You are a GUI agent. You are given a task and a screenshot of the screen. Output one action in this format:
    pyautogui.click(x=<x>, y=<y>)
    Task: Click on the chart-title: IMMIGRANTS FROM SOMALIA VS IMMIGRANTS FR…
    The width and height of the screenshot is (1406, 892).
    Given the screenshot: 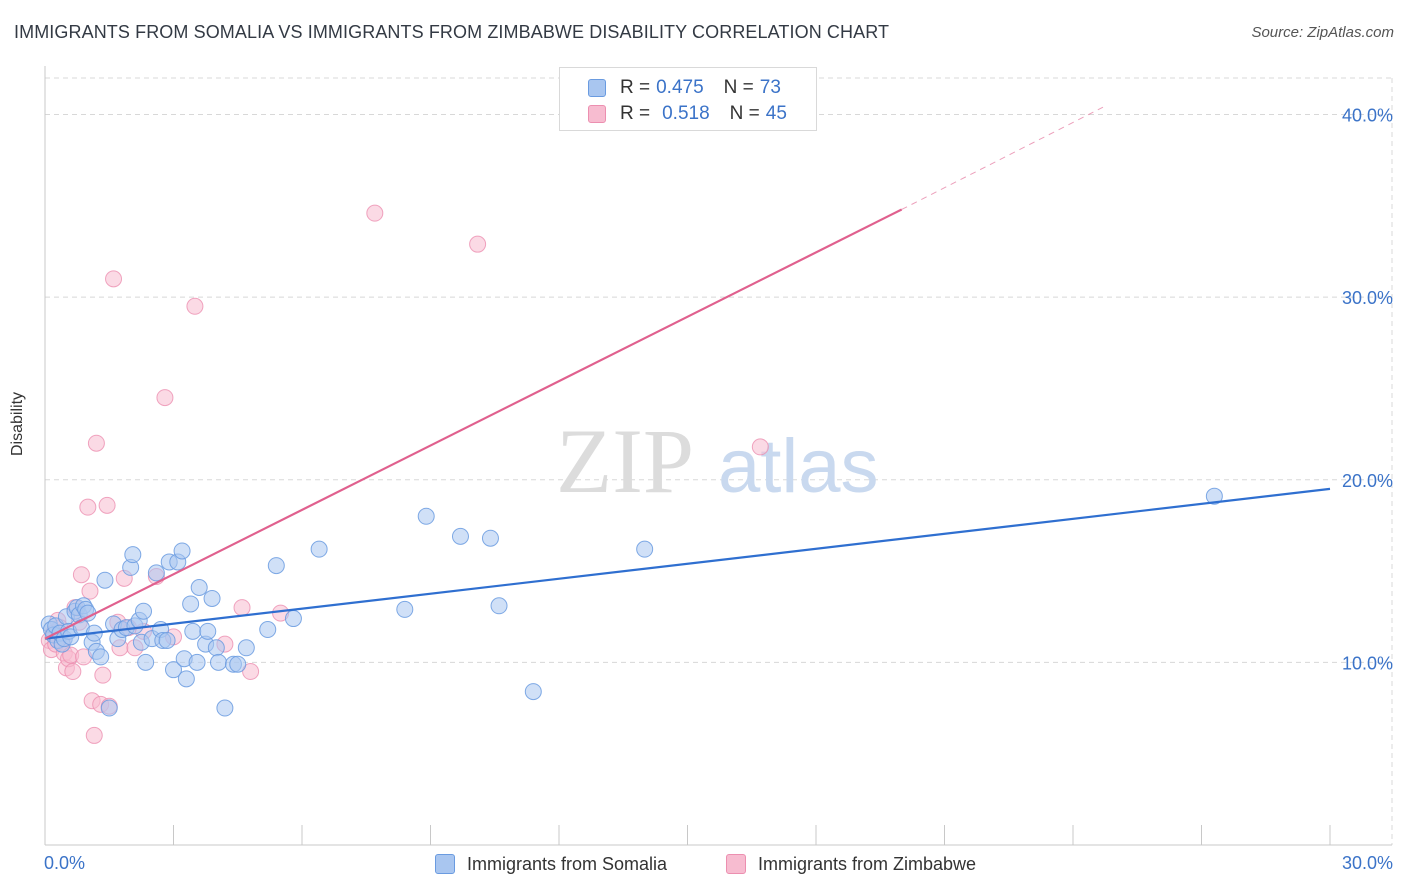 What is the action you would take?
    pyautogui.click(x=452, y=32)
    